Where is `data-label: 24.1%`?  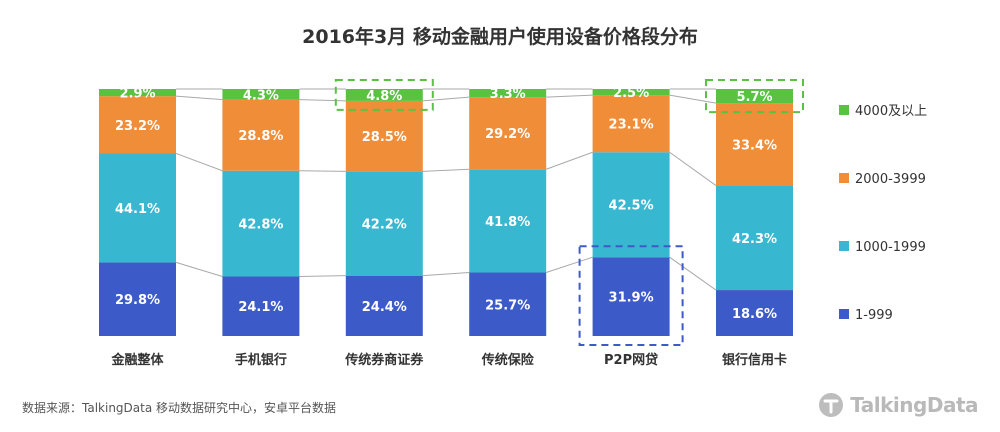
data-label: 24.1% is located at coordinates (260, 307).